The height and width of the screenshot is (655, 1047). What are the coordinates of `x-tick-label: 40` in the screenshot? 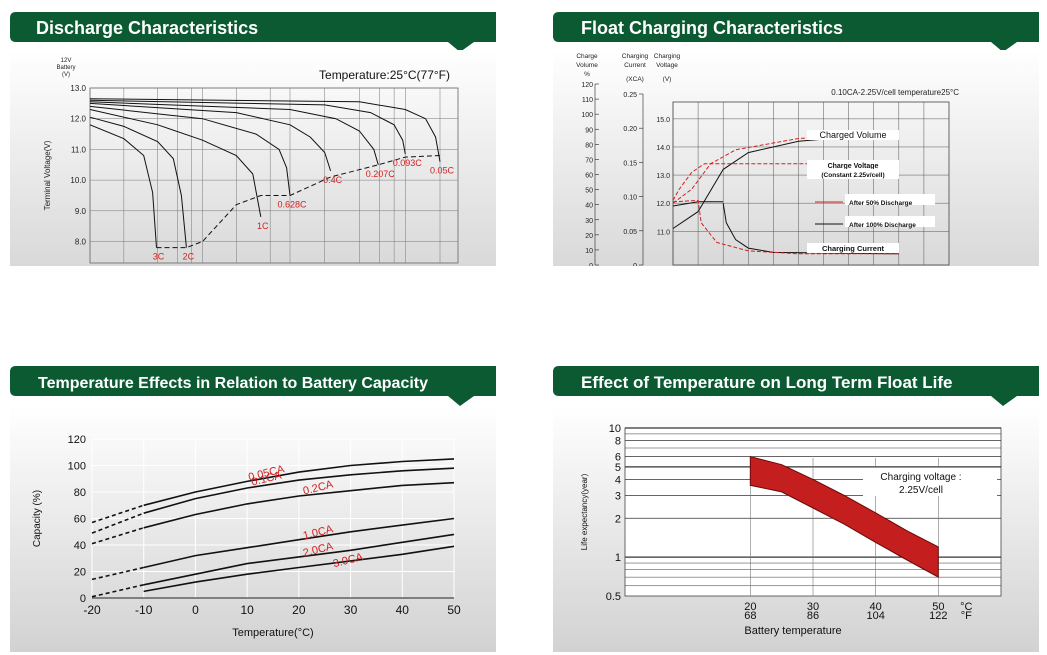 It's located at (403, 610).